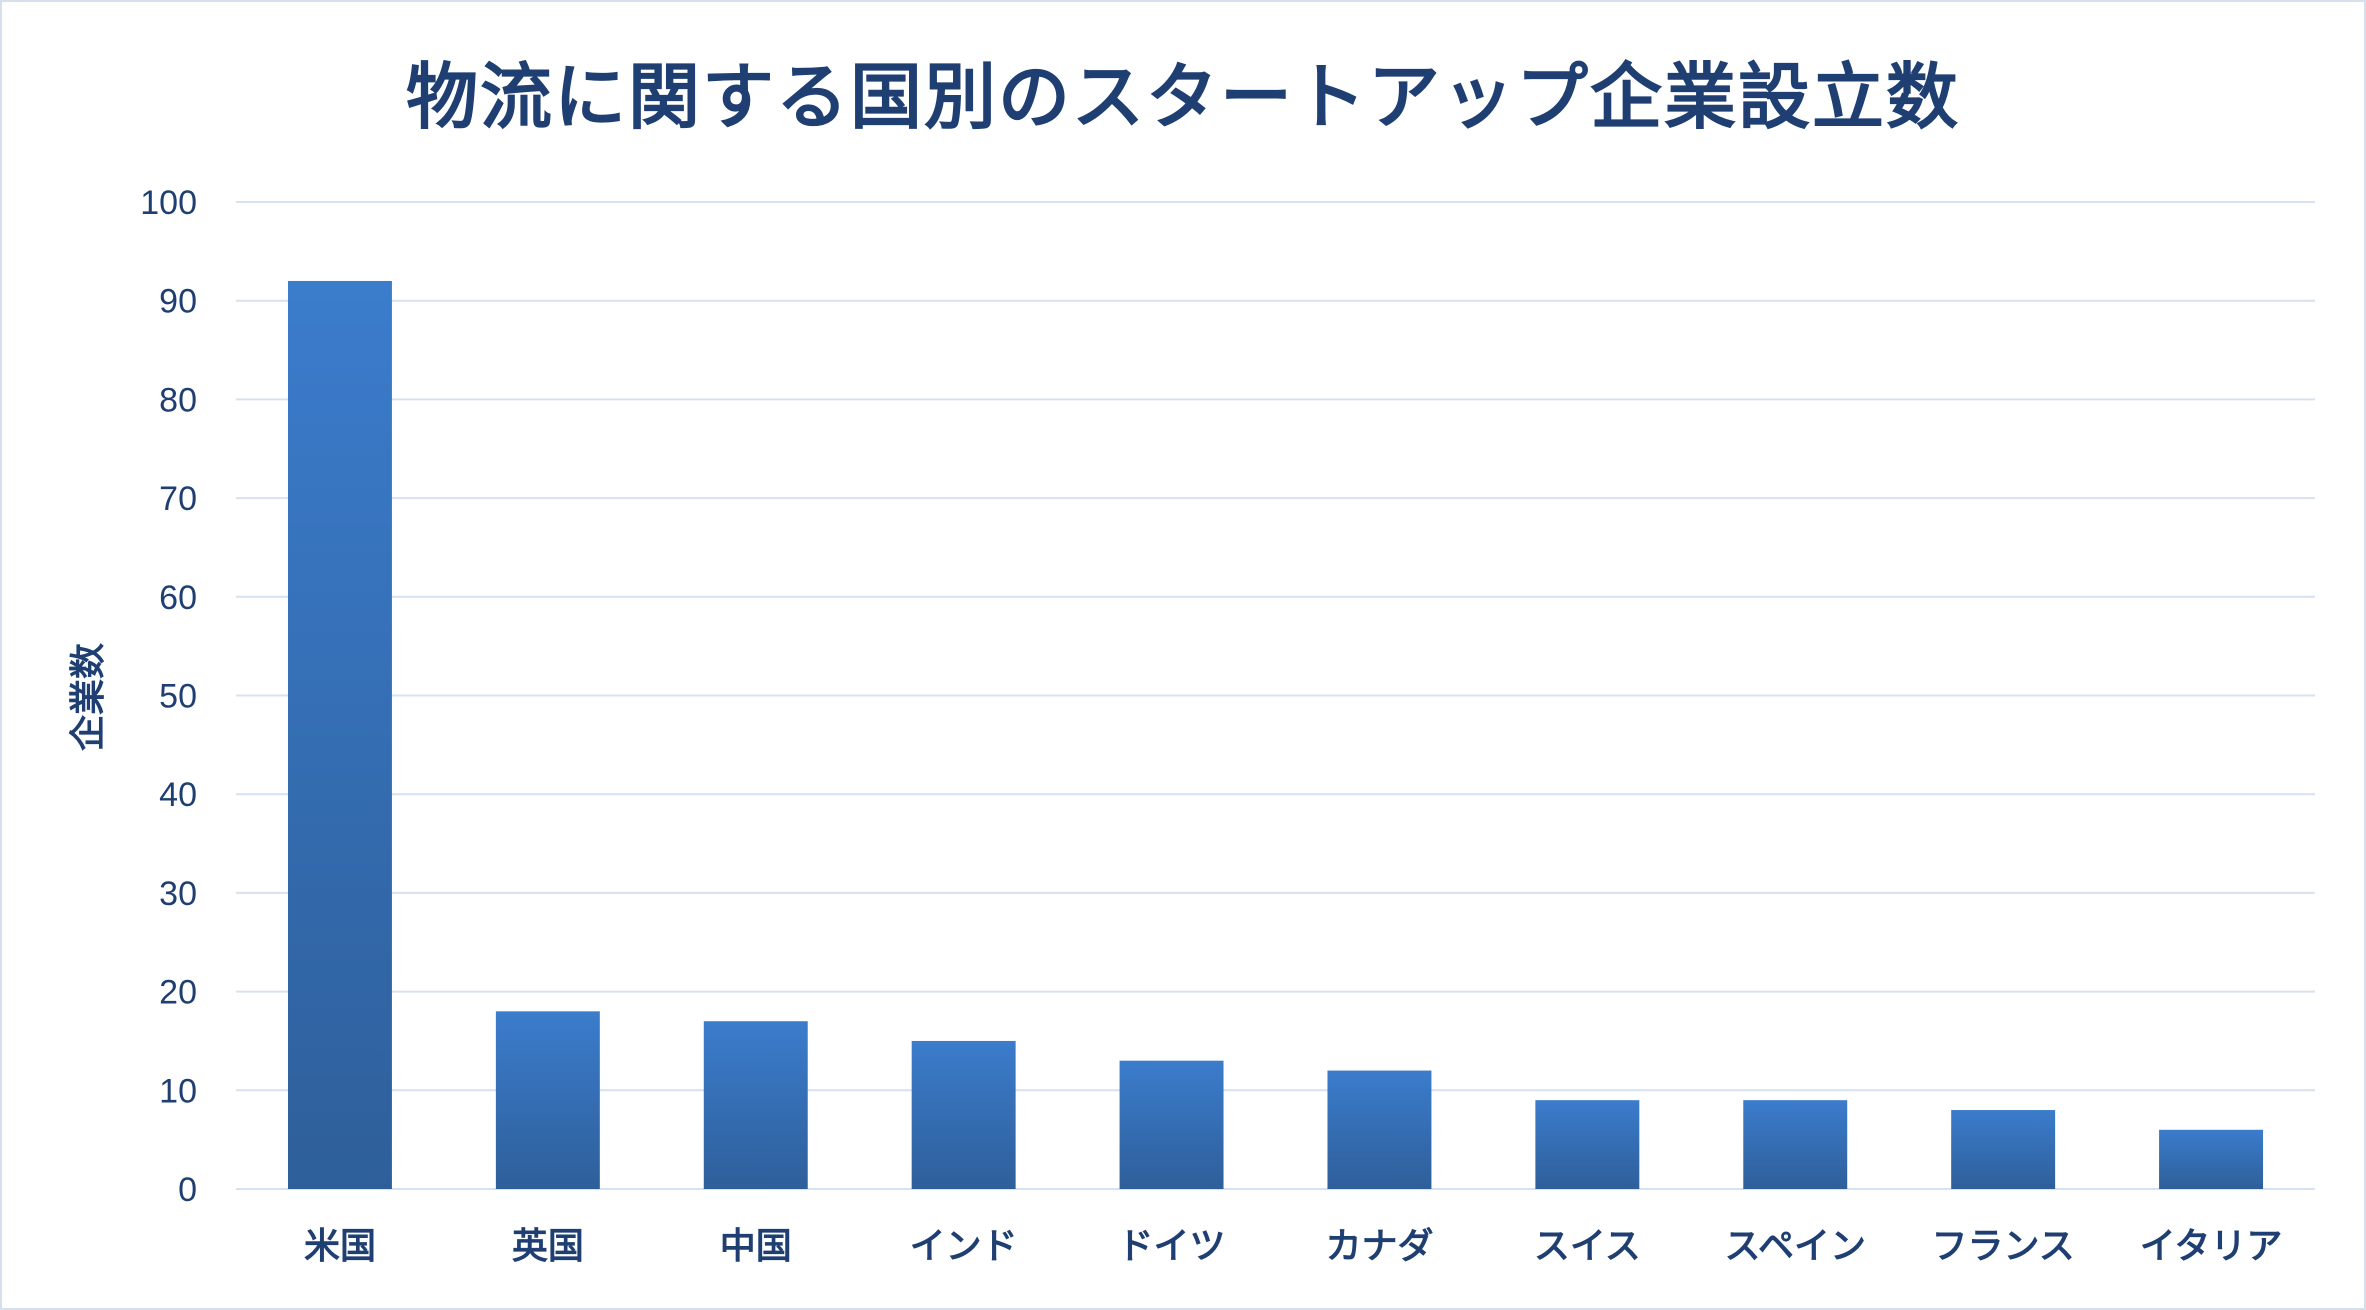  What do you see at coordinates (178, 993) in the screenshot?
I see `y-tick-label: 20` at bounding box center [178, 993].